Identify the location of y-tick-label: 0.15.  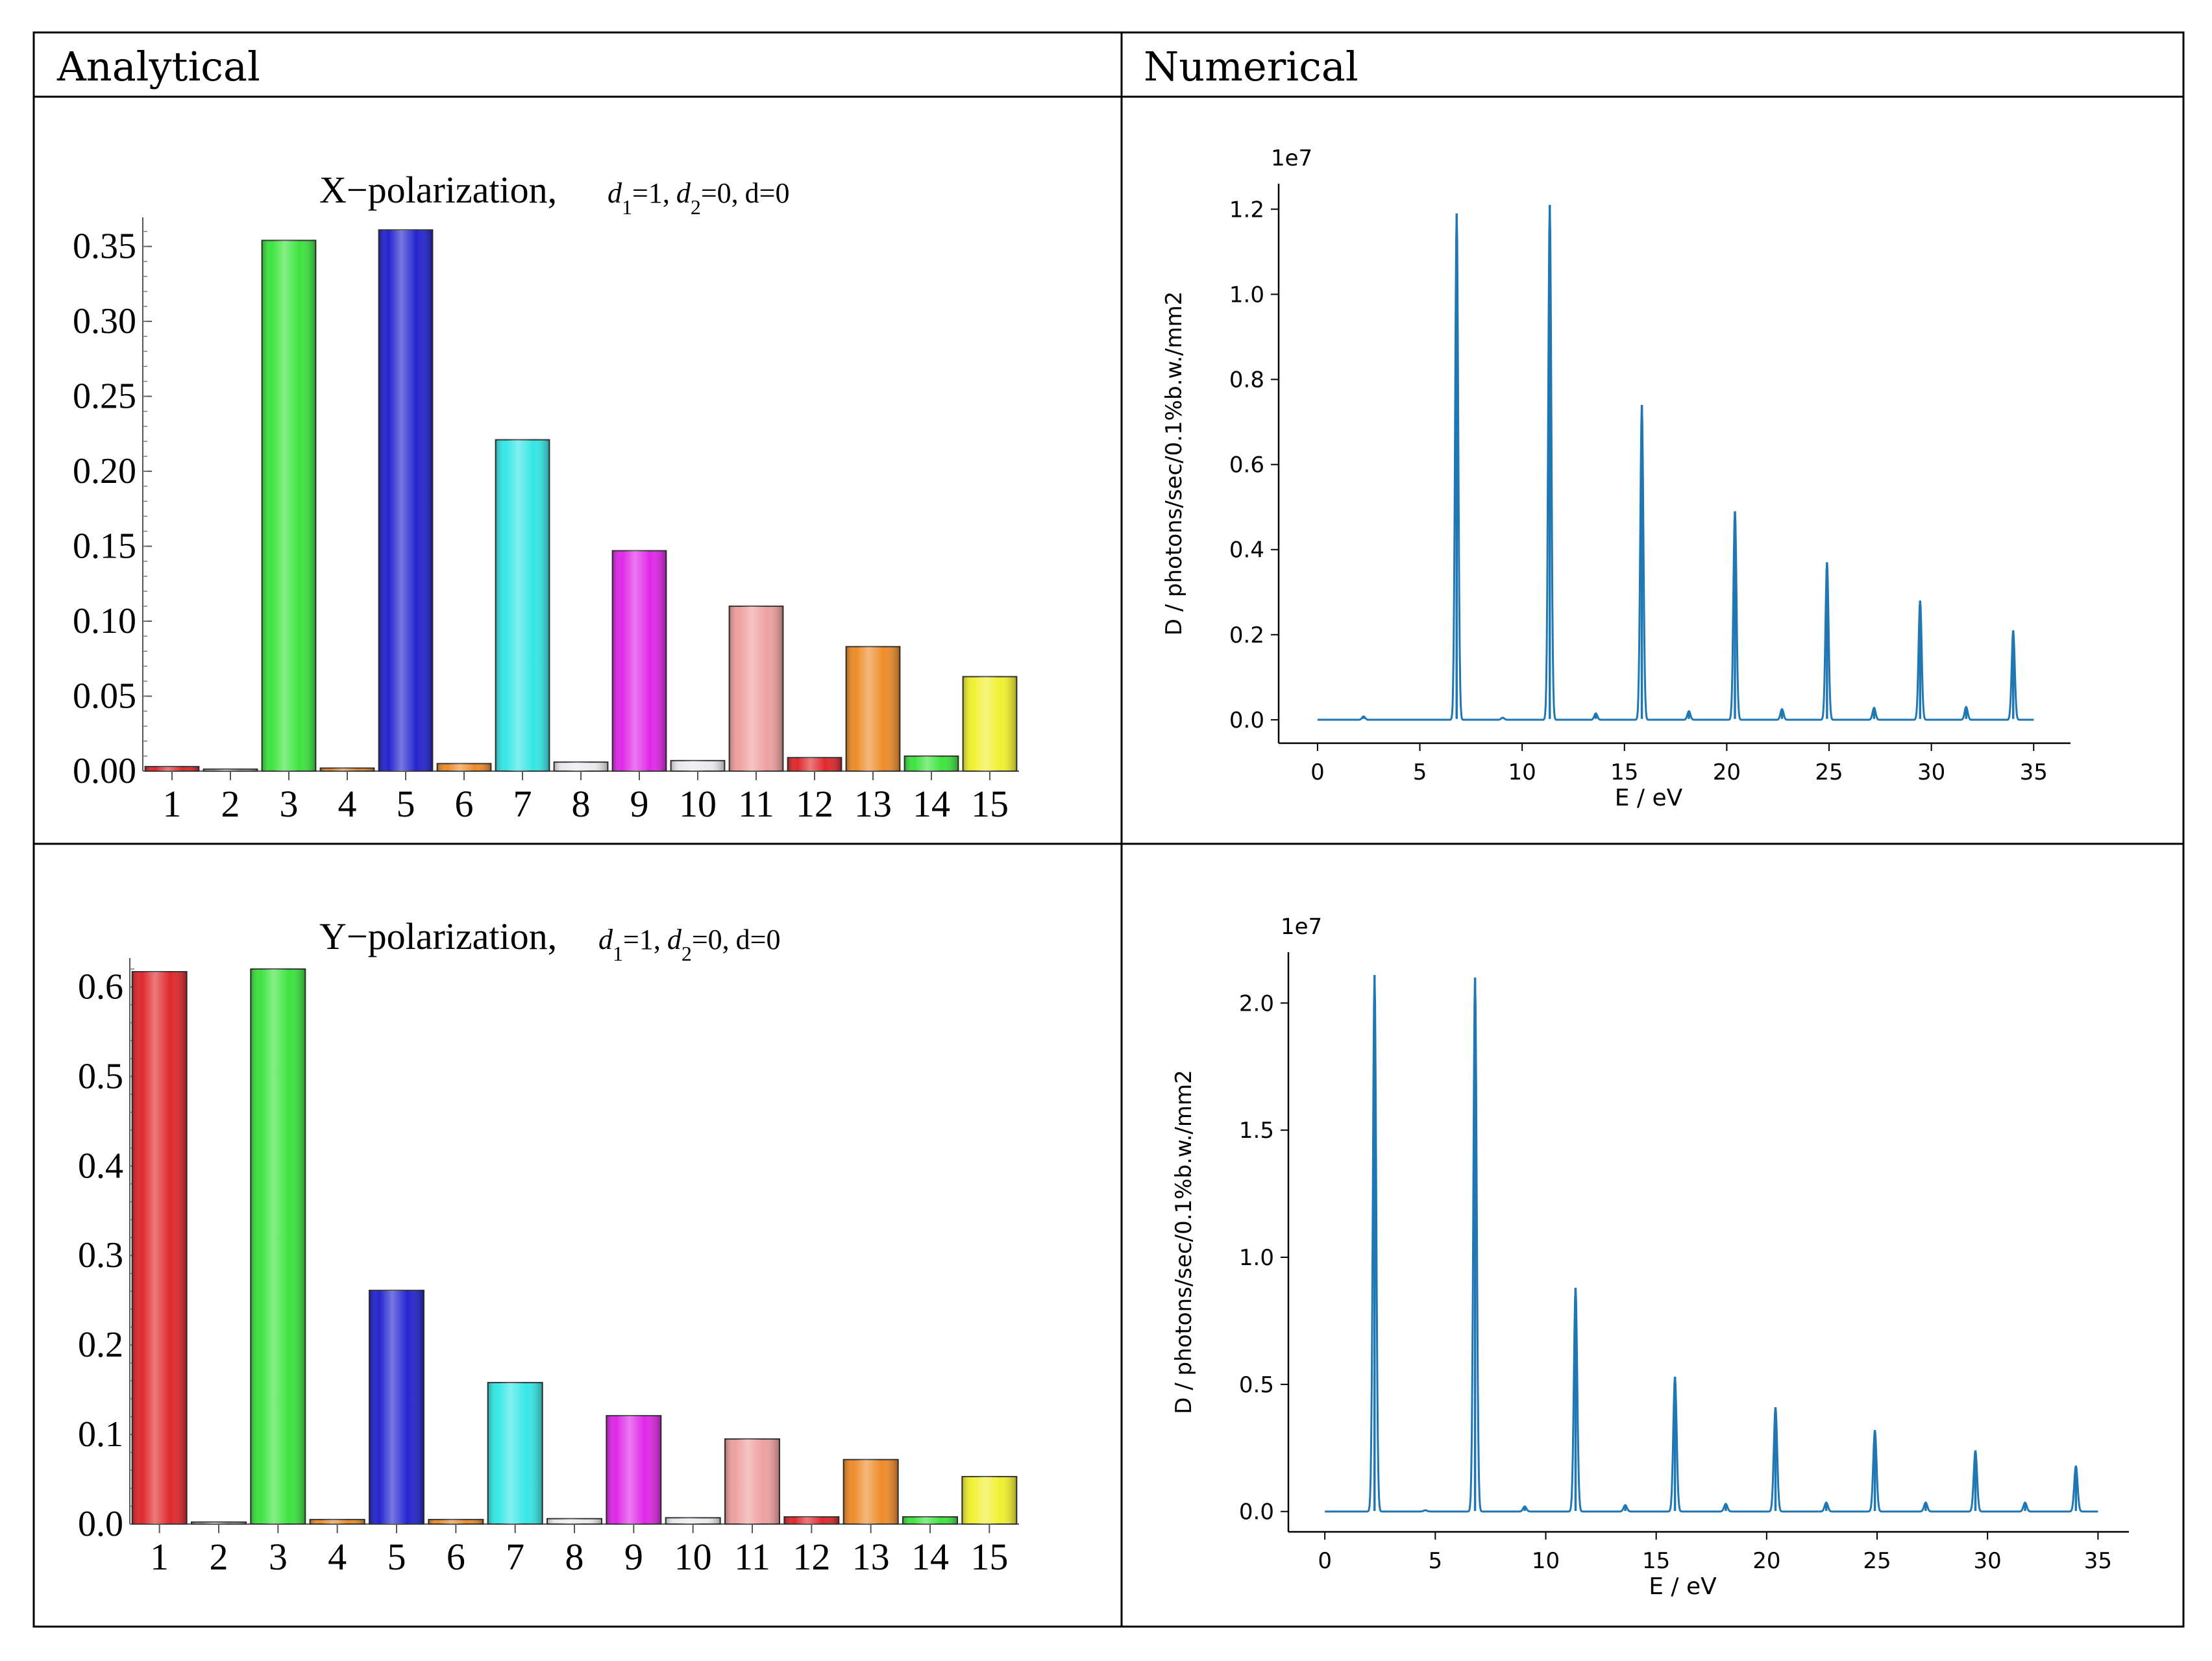
(104, 546).